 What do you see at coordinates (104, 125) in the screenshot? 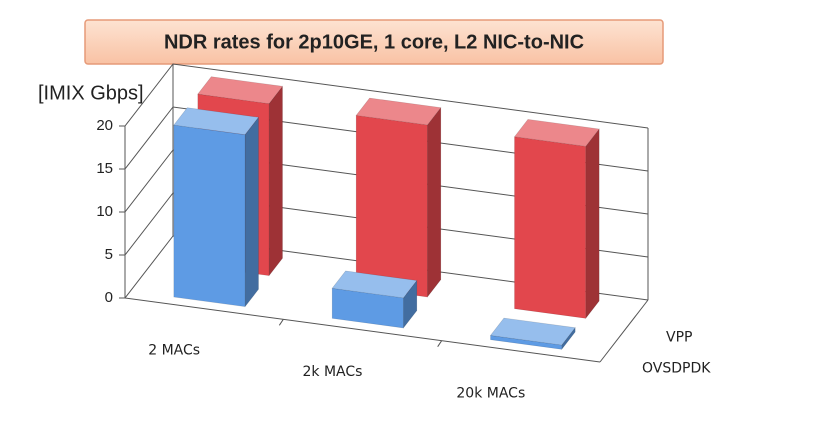
I see `y-tick-label: 20` at bounding box center [104, 125].